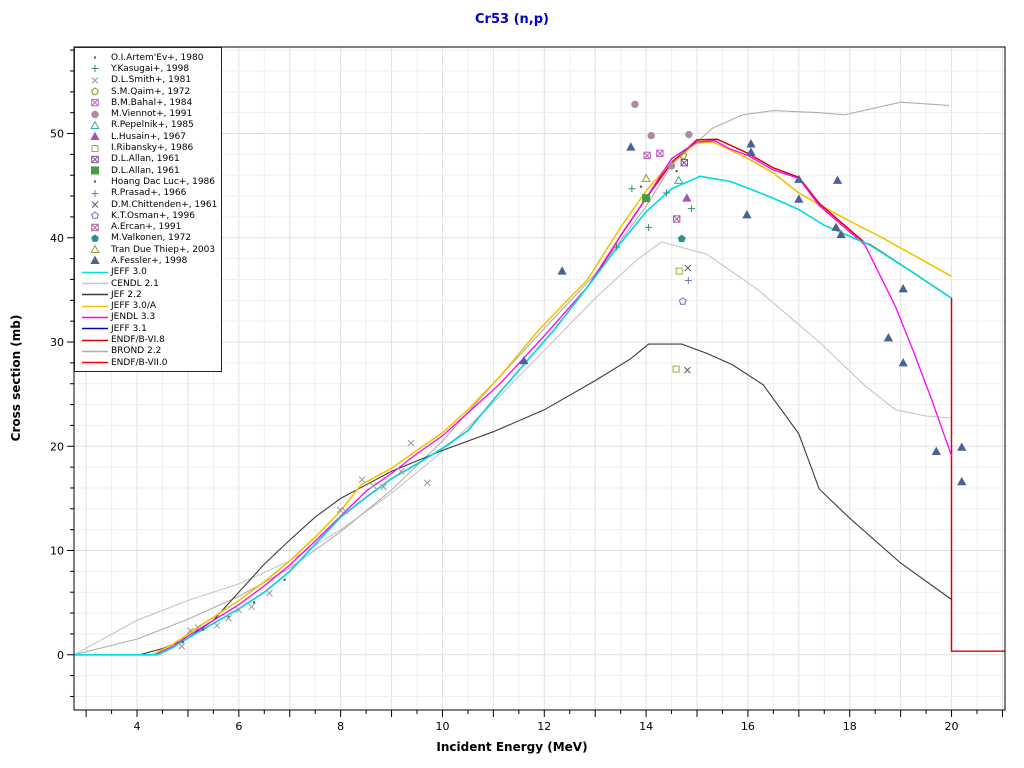 This screenshot has height=768, width=1024. What do you see at coordinates (646, 726) in the screenshot?
I see `x-tick-label: 14` at bounding box center [646, 726].